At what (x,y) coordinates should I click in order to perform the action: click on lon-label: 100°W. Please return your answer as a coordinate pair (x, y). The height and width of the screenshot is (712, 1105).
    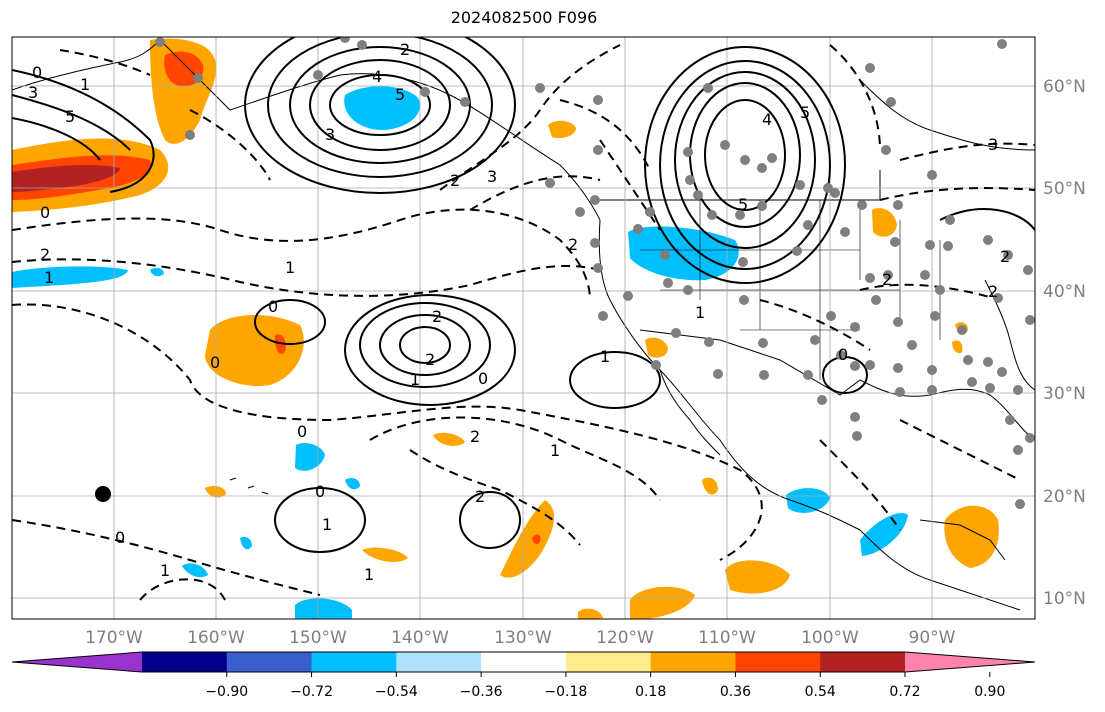
    Looking at the image, I should click on (830, 638).